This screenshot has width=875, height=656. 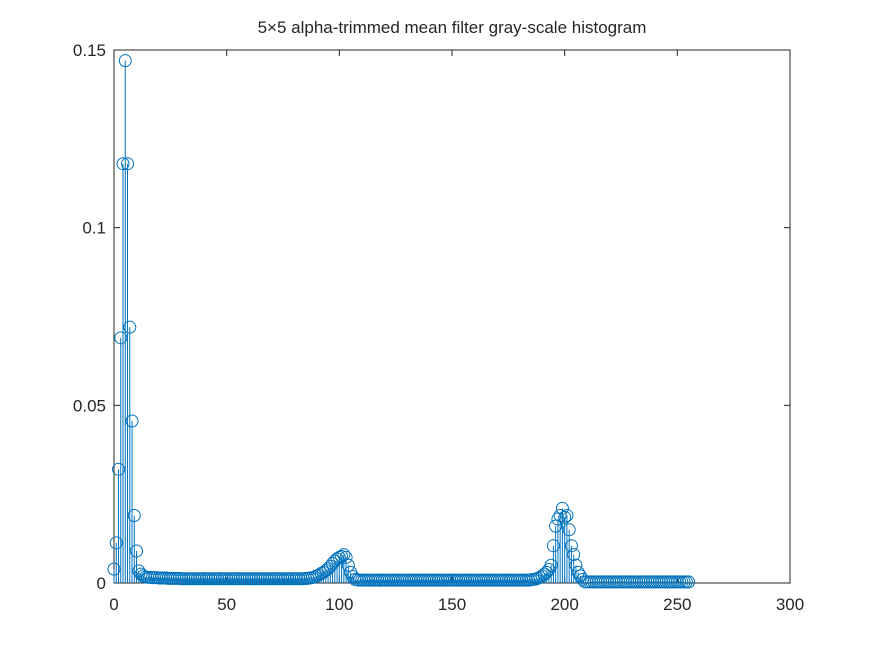 I want to click on y-tick-label: 0.05, so click(x=89, y=405).